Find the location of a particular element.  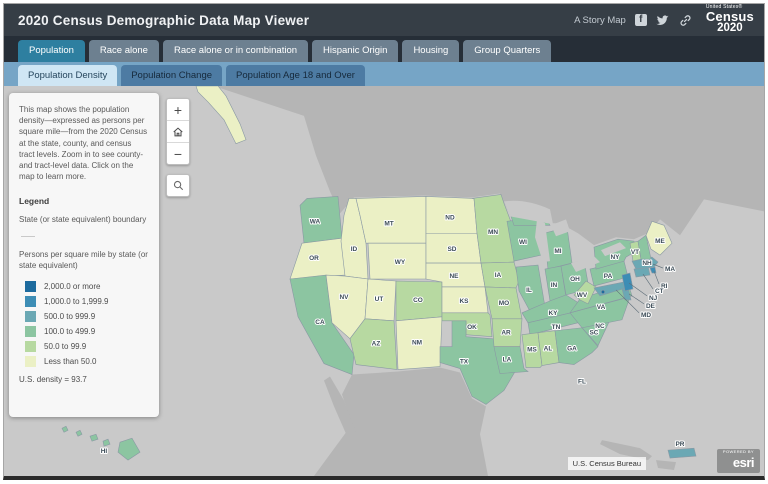

svg-text: AL is located at coordinates (548, 349).